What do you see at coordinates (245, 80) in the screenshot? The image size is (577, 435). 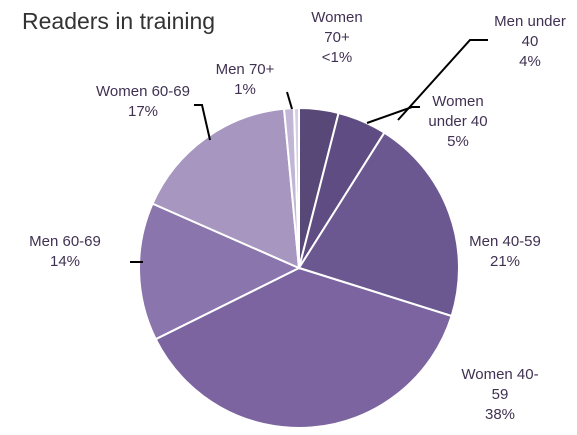 I see `data-label: Men 70+ 1%` at bounding box center [245, 80].